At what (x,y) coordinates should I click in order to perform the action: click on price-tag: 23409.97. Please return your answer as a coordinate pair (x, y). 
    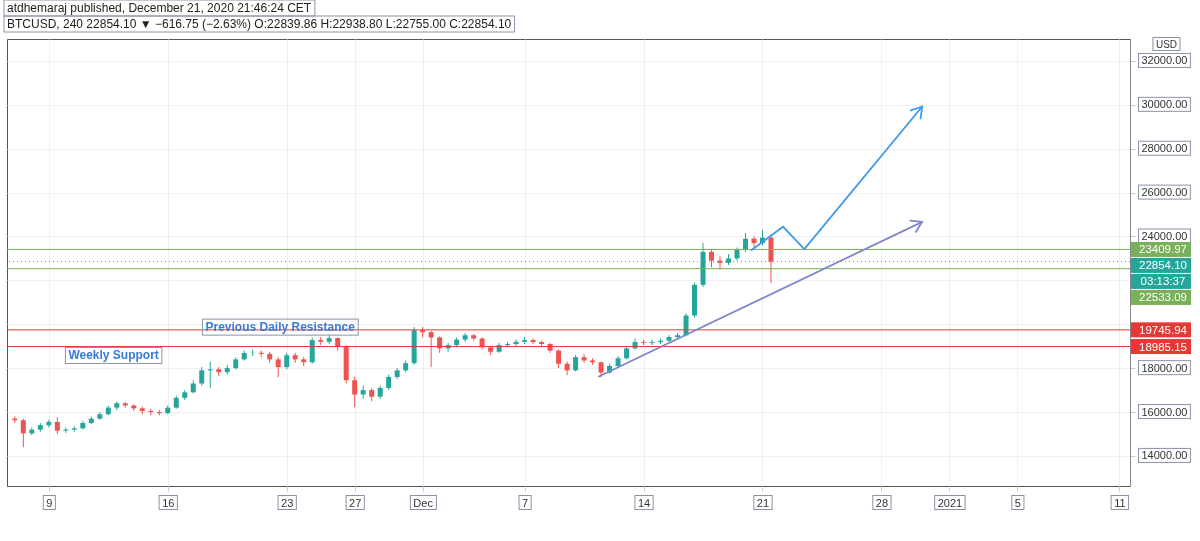
    Looking at the image, I should click on (1161, 249).